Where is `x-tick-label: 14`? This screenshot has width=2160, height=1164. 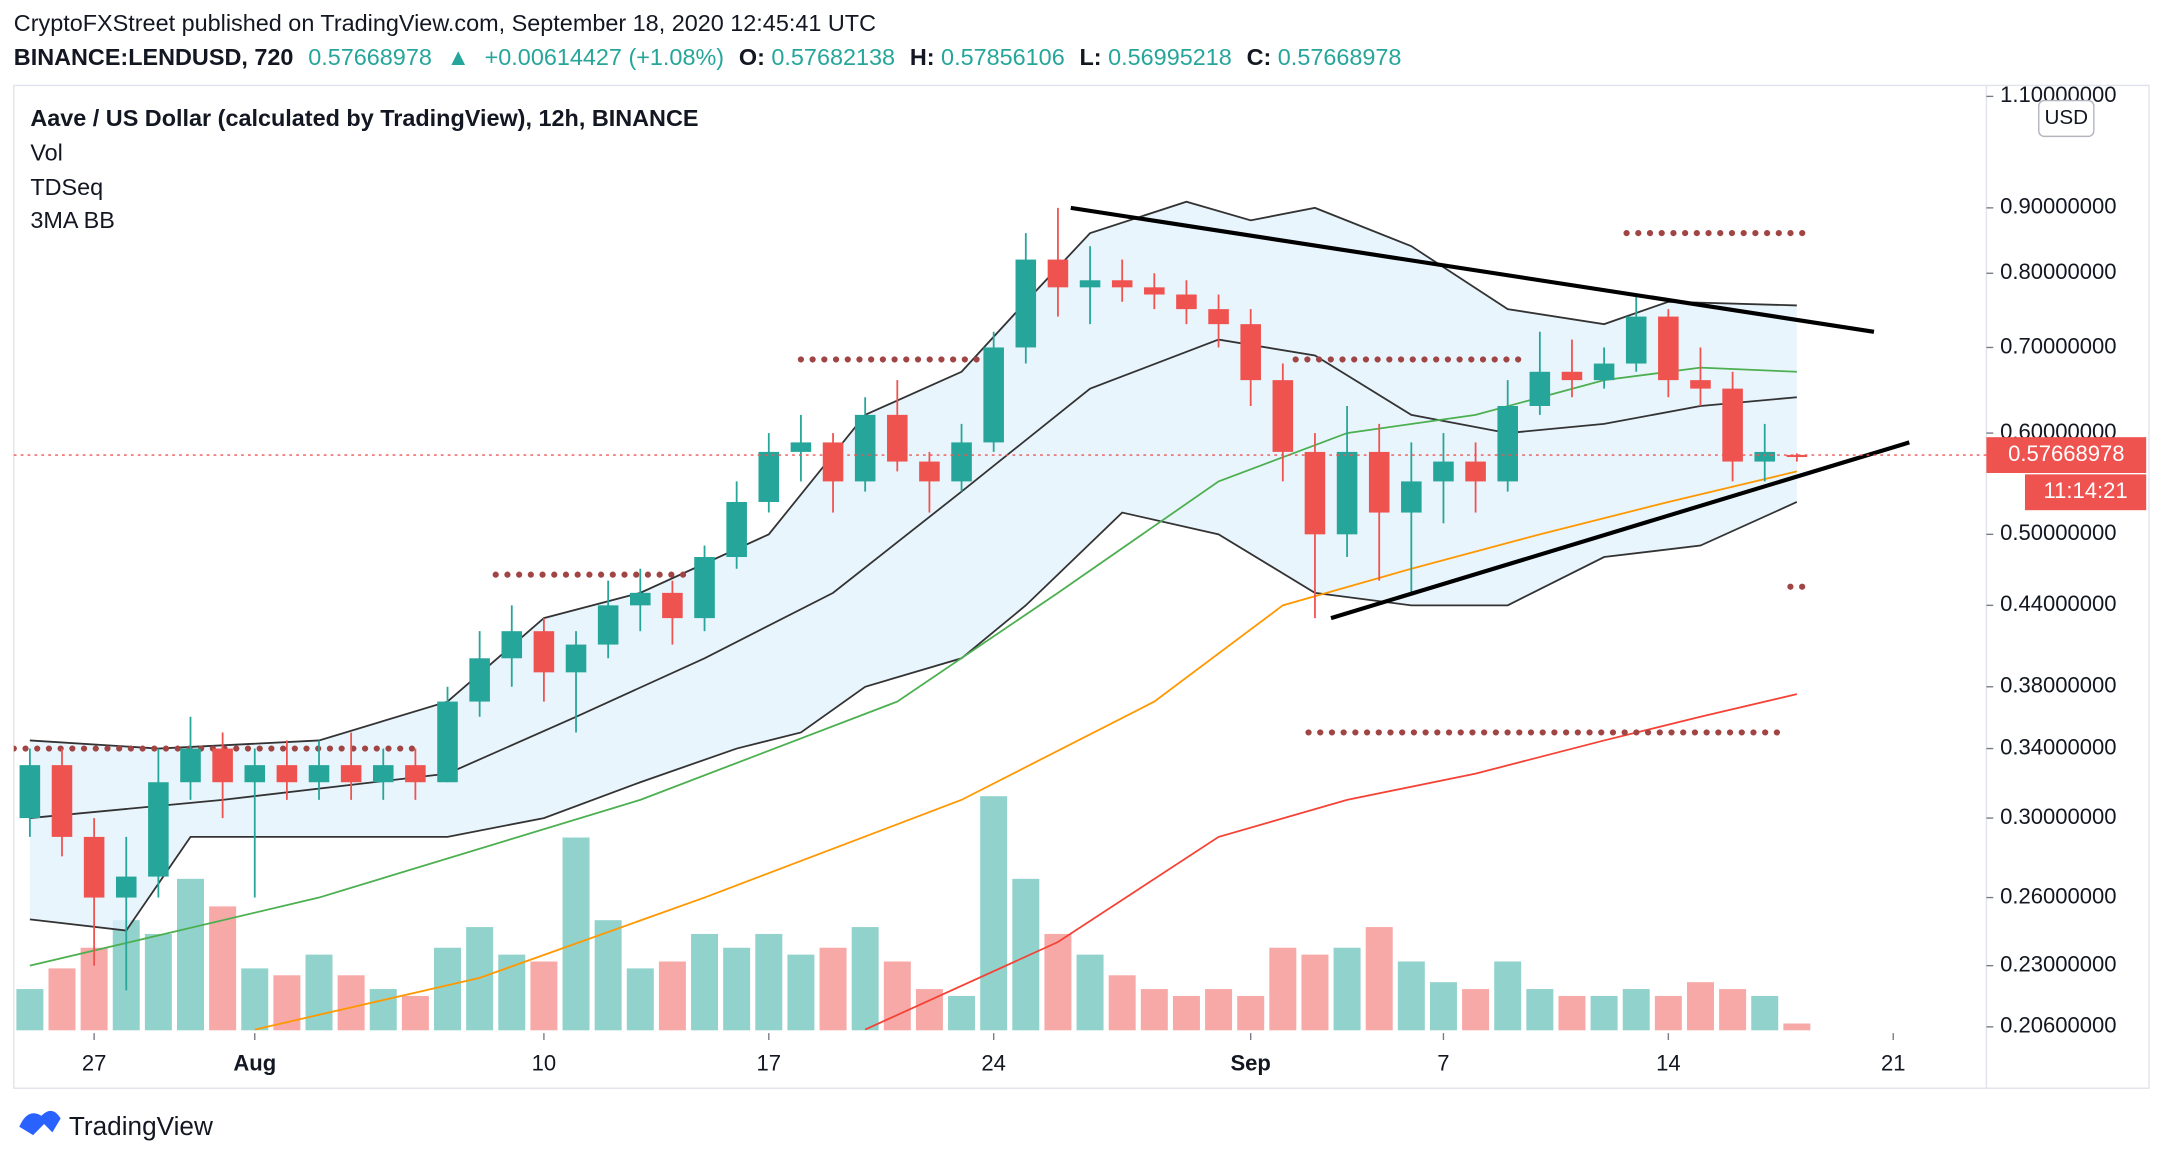
x-tick-label: 14 is located at coordinates (1668, 1063).